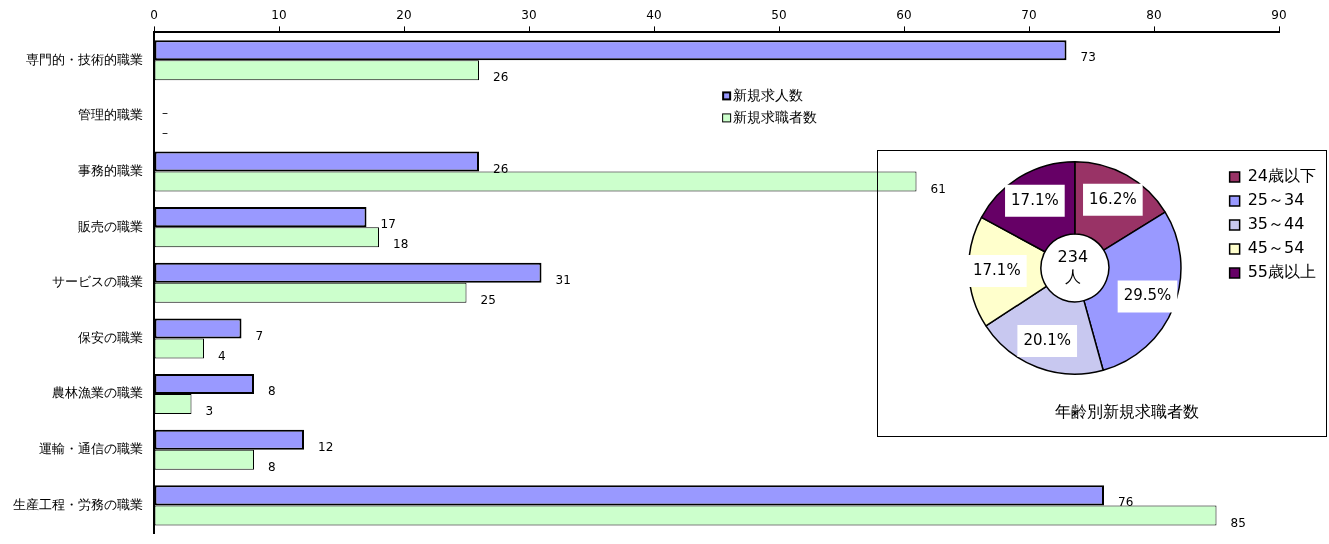  I want to click on data-label: 20.1%, so click(1047, 339).